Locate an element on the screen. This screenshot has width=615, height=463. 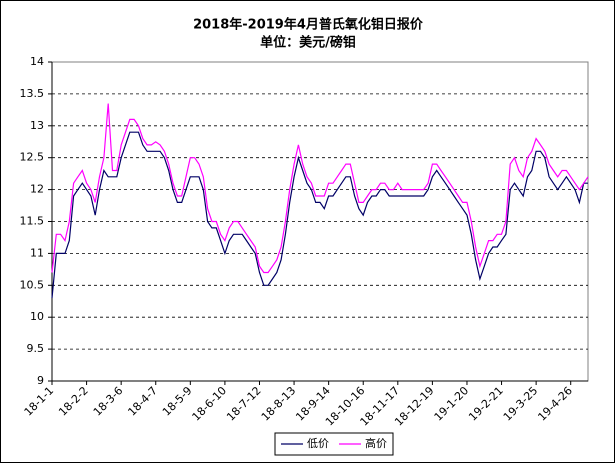
legend-label: 低价 is located at coordinates (318, 443).